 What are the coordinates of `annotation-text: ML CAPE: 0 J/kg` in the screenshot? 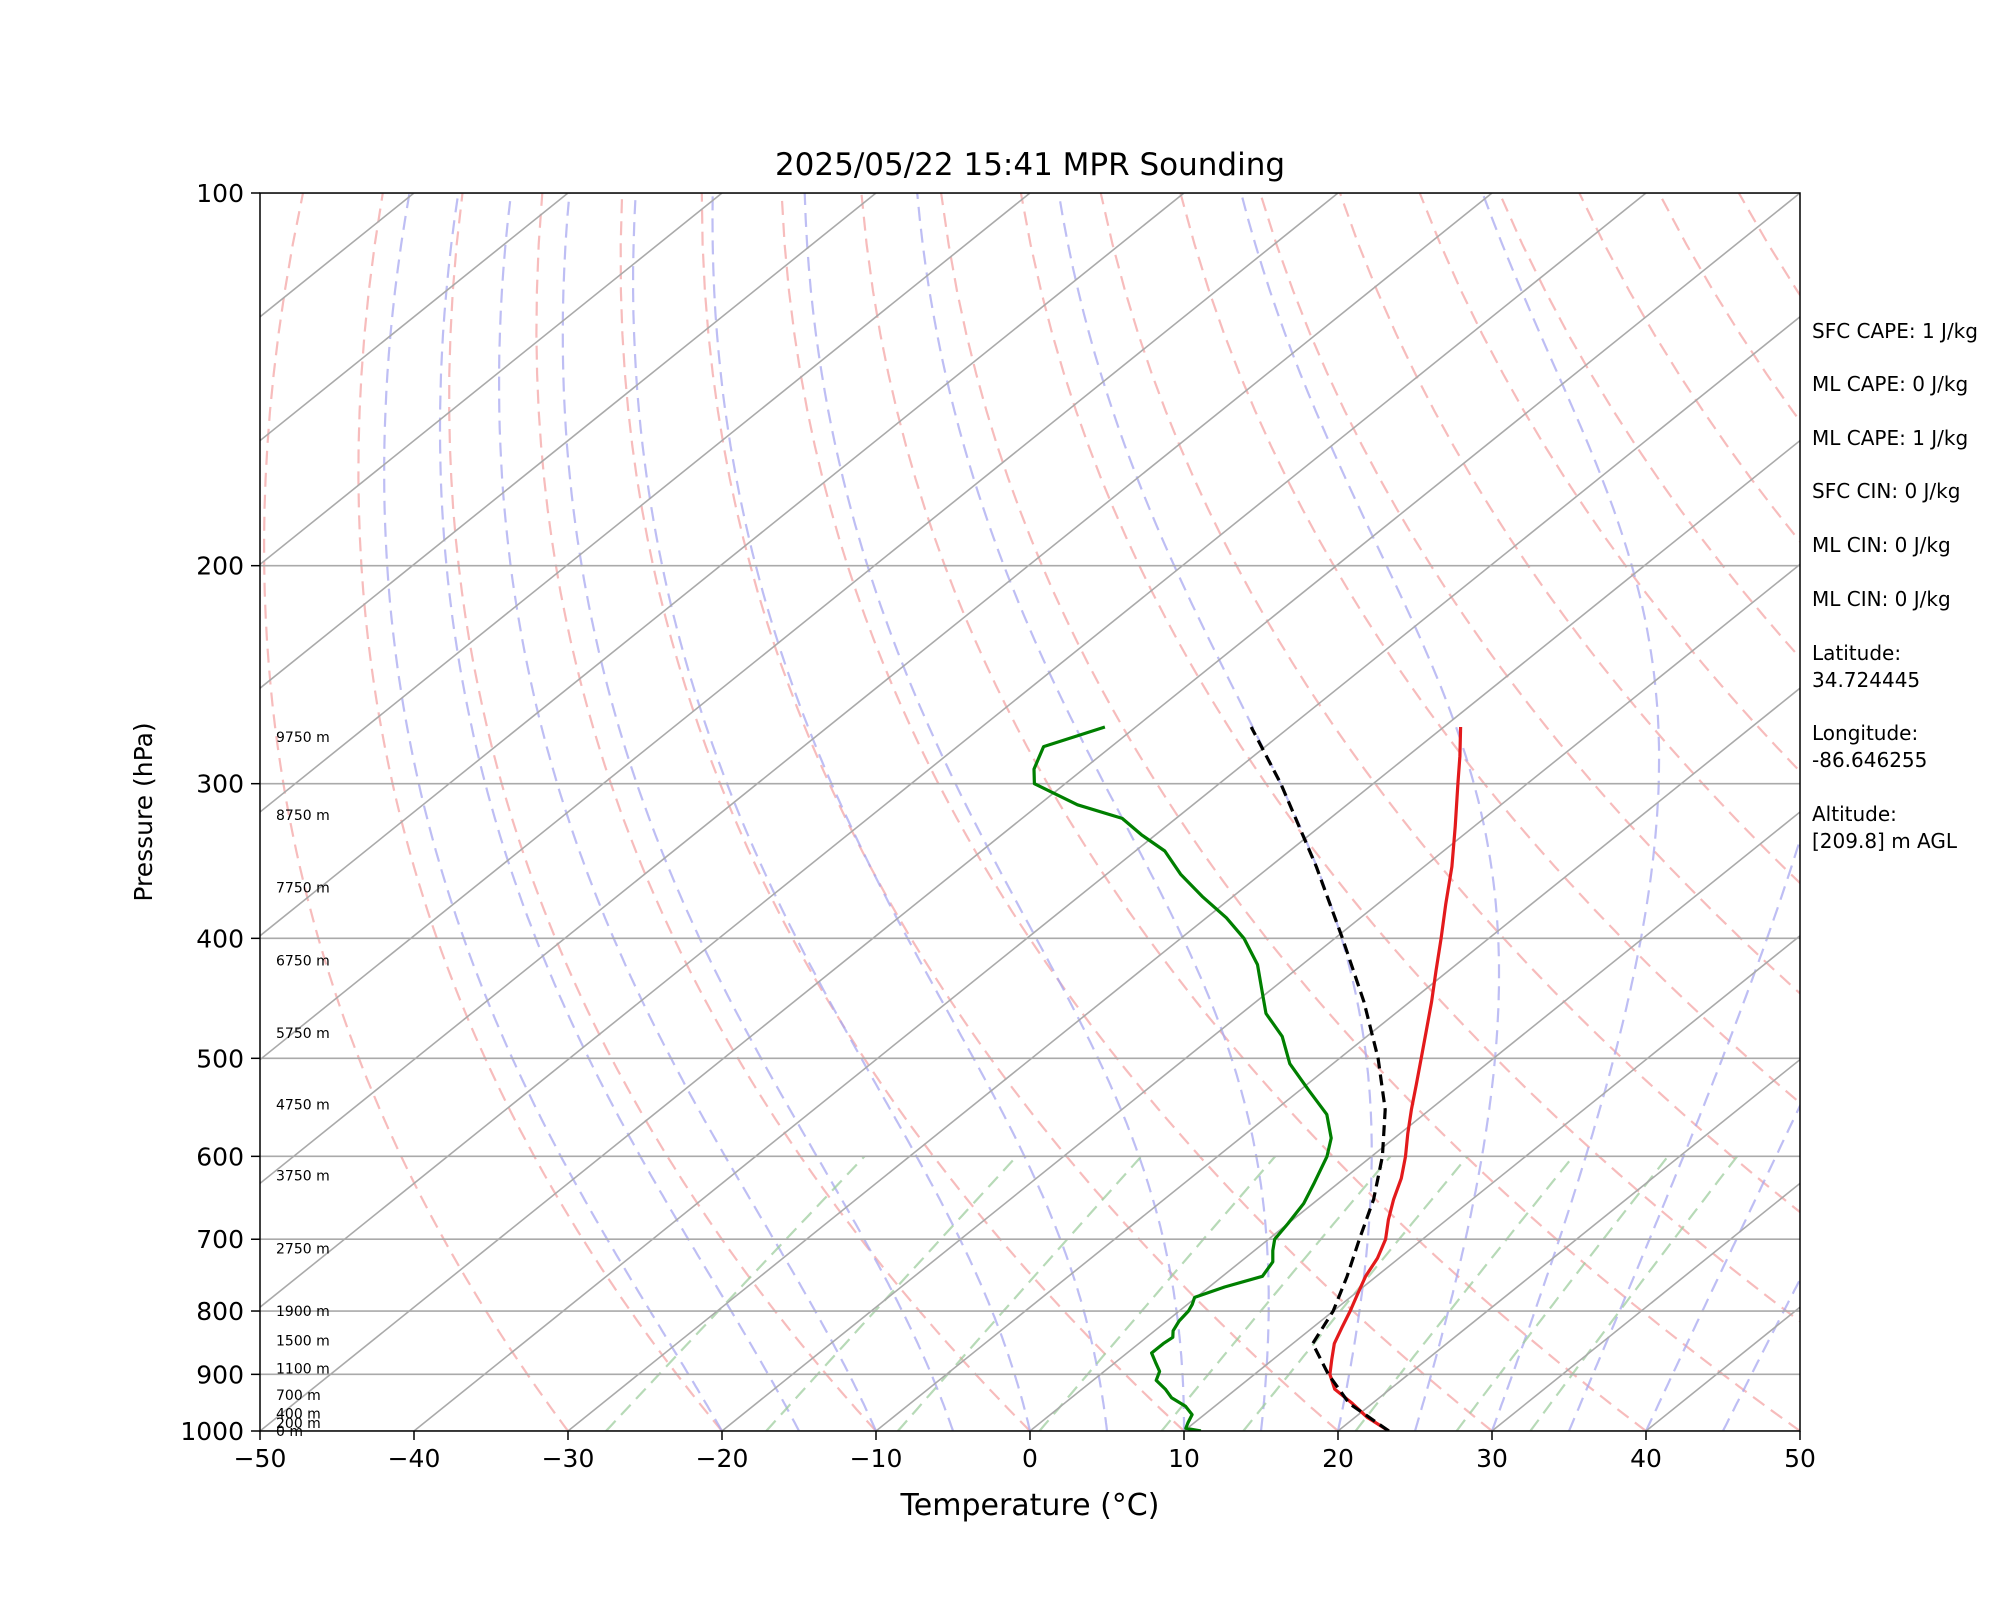 It's located at (1890, 384).